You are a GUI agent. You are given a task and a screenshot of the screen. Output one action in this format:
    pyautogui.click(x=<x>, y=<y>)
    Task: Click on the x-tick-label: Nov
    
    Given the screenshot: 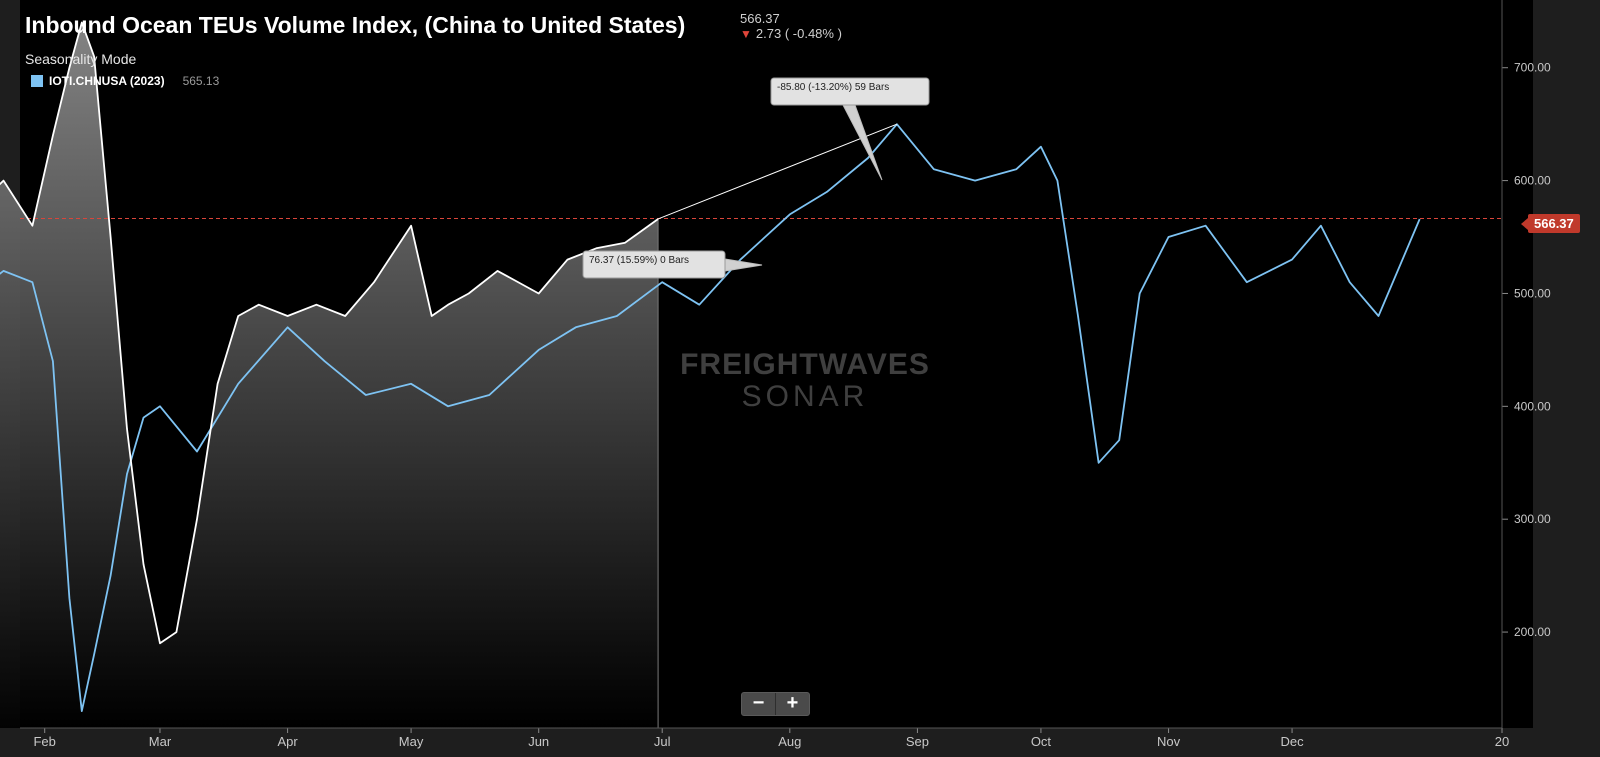 What is the action you would take?
    pyautogui.click(x=1169, y=741)
    